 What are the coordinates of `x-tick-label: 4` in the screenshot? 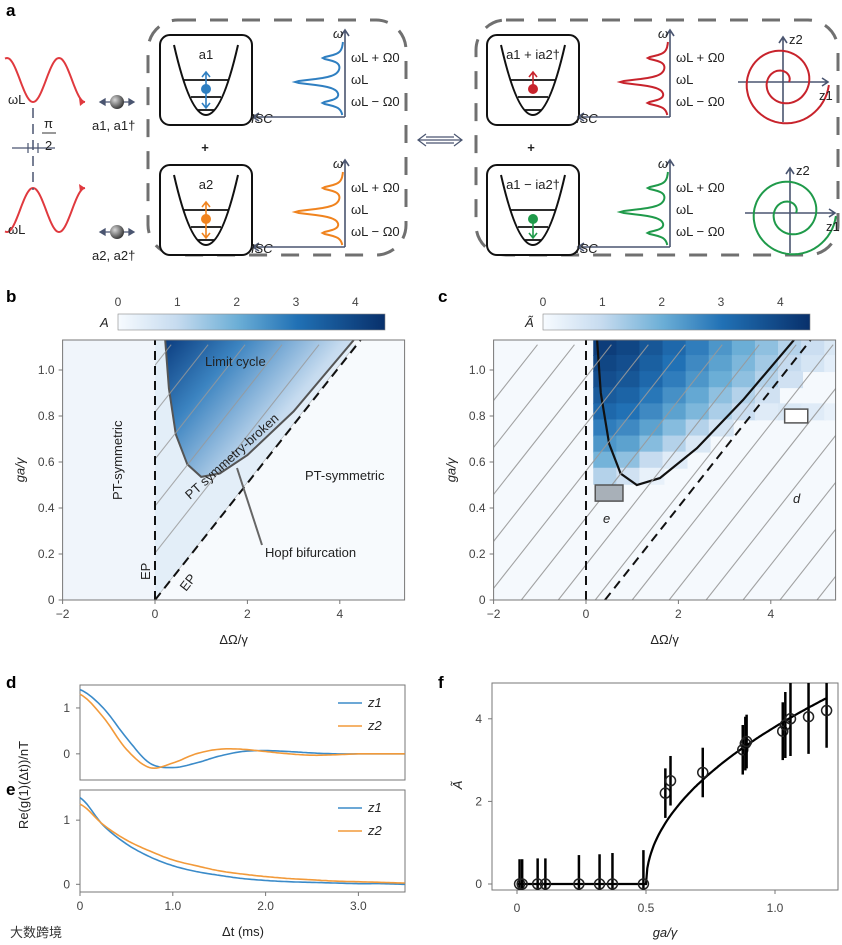 It's located at (339, 614).